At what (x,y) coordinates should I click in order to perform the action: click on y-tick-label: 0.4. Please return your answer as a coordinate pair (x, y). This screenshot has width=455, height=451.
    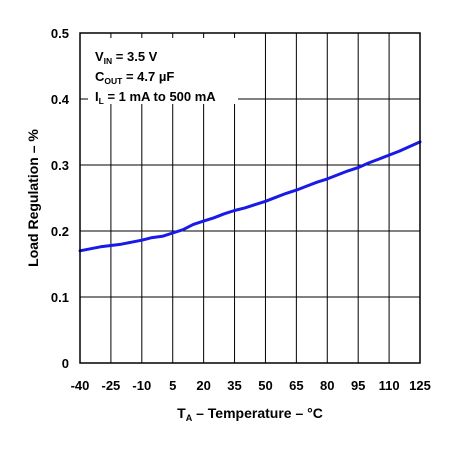
    Looking at the image, I should click on (60, 99).